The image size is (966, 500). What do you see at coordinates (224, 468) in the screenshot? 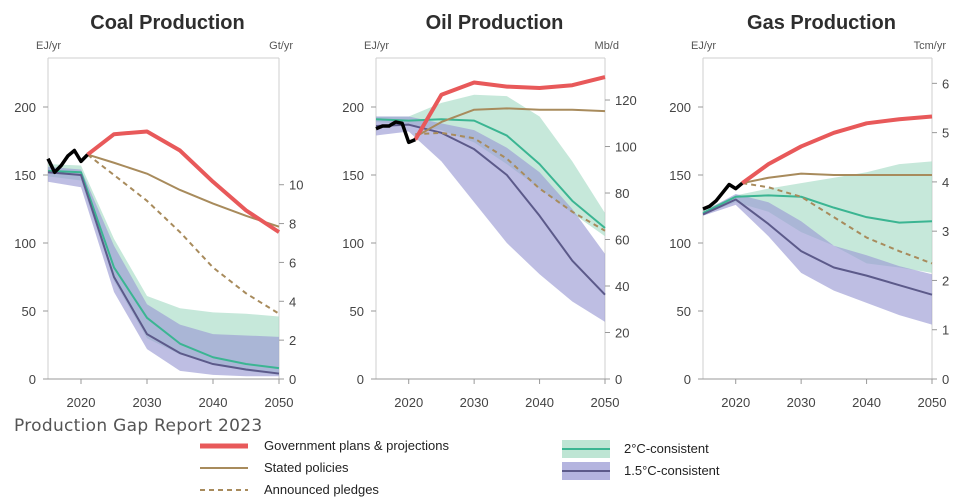
I see `legend-stated-swatch` at bounding box center [224, 468].